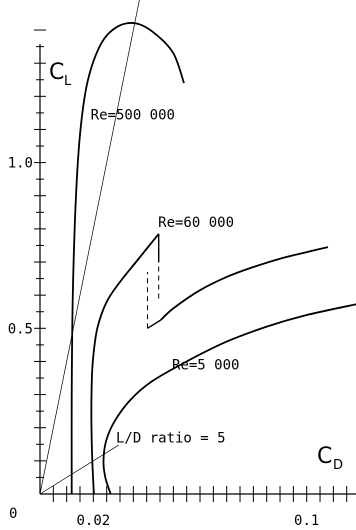  I want to click on annotation-label: Re=500 000, so click(133, 116).